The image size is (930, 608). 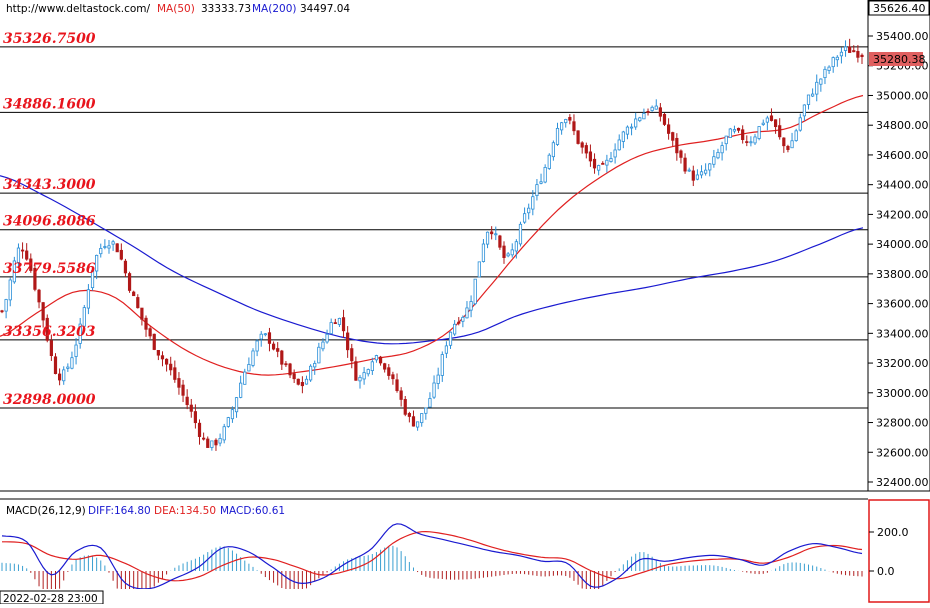 I want to click on ma50-value: 33333.73, so click(x=226, y=9).